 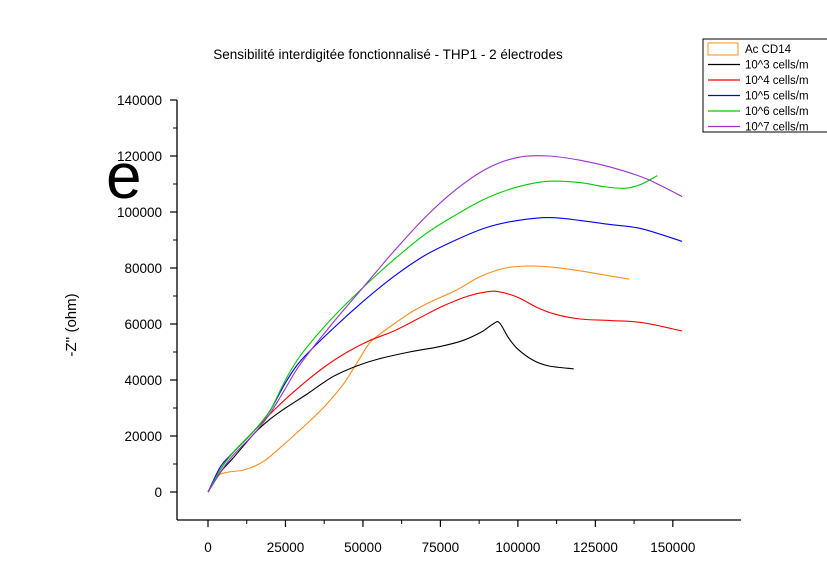 I want to click on x-tick-label: 75000, so click(x=441, y=547).